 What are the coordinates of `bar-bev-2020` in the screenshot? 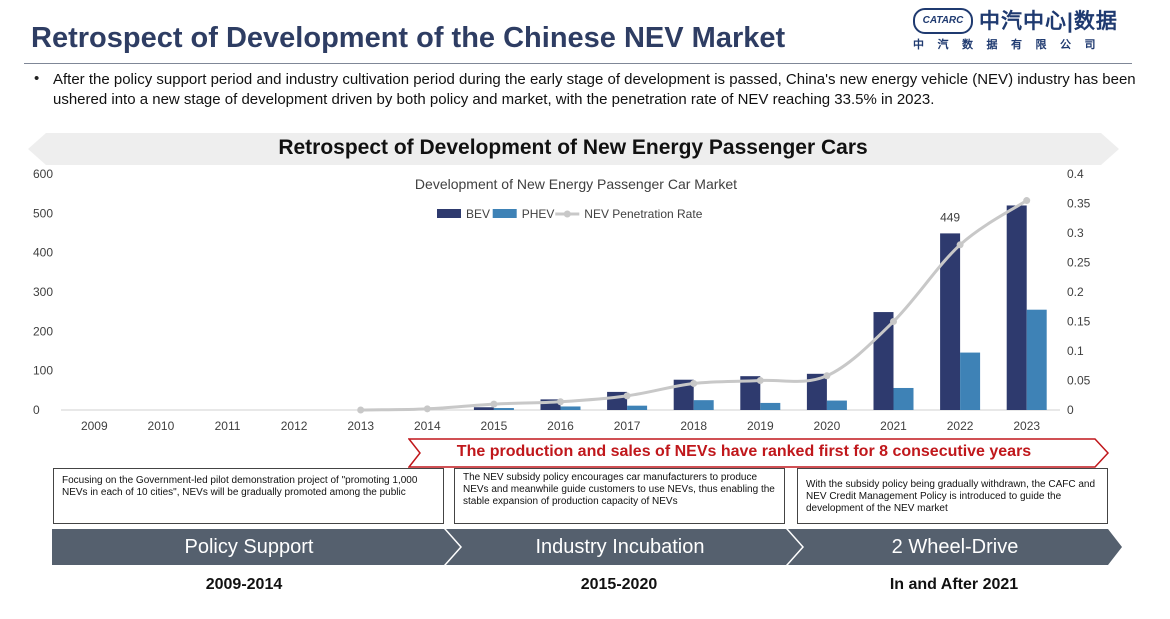 It's located at (816, 391).